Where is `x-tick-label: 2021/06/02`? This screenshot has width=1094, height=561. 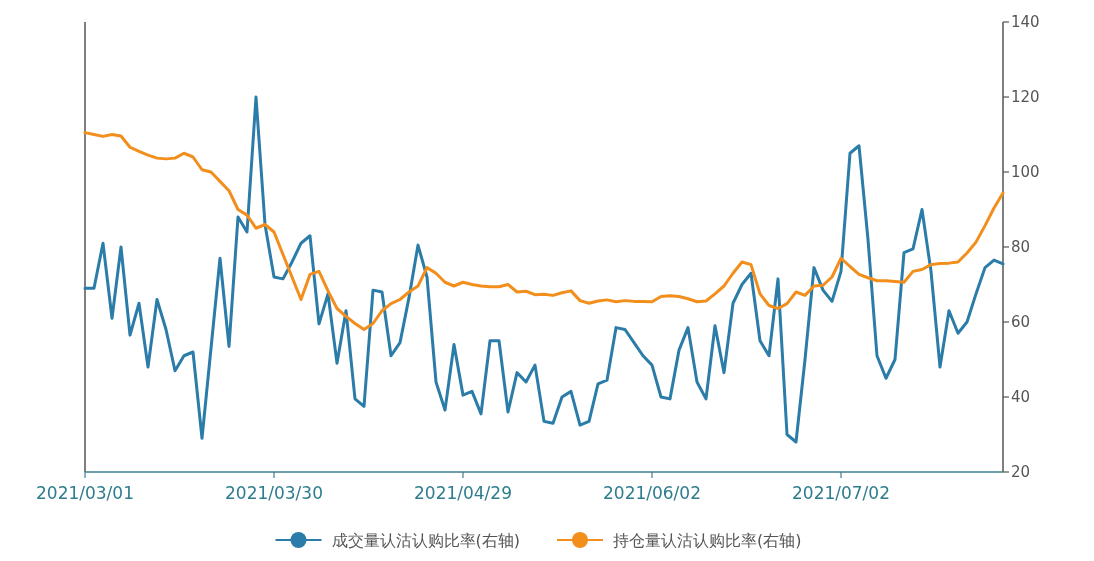
x-tick-label: 2021/06/02 is located at coordinates (652, 493).